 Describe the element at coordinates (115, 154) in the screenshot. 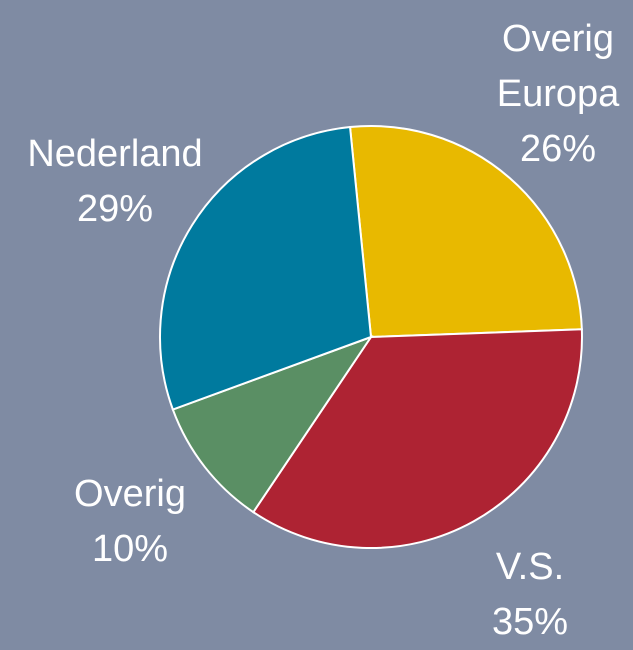

I see `category-label: Nederland` at that location.